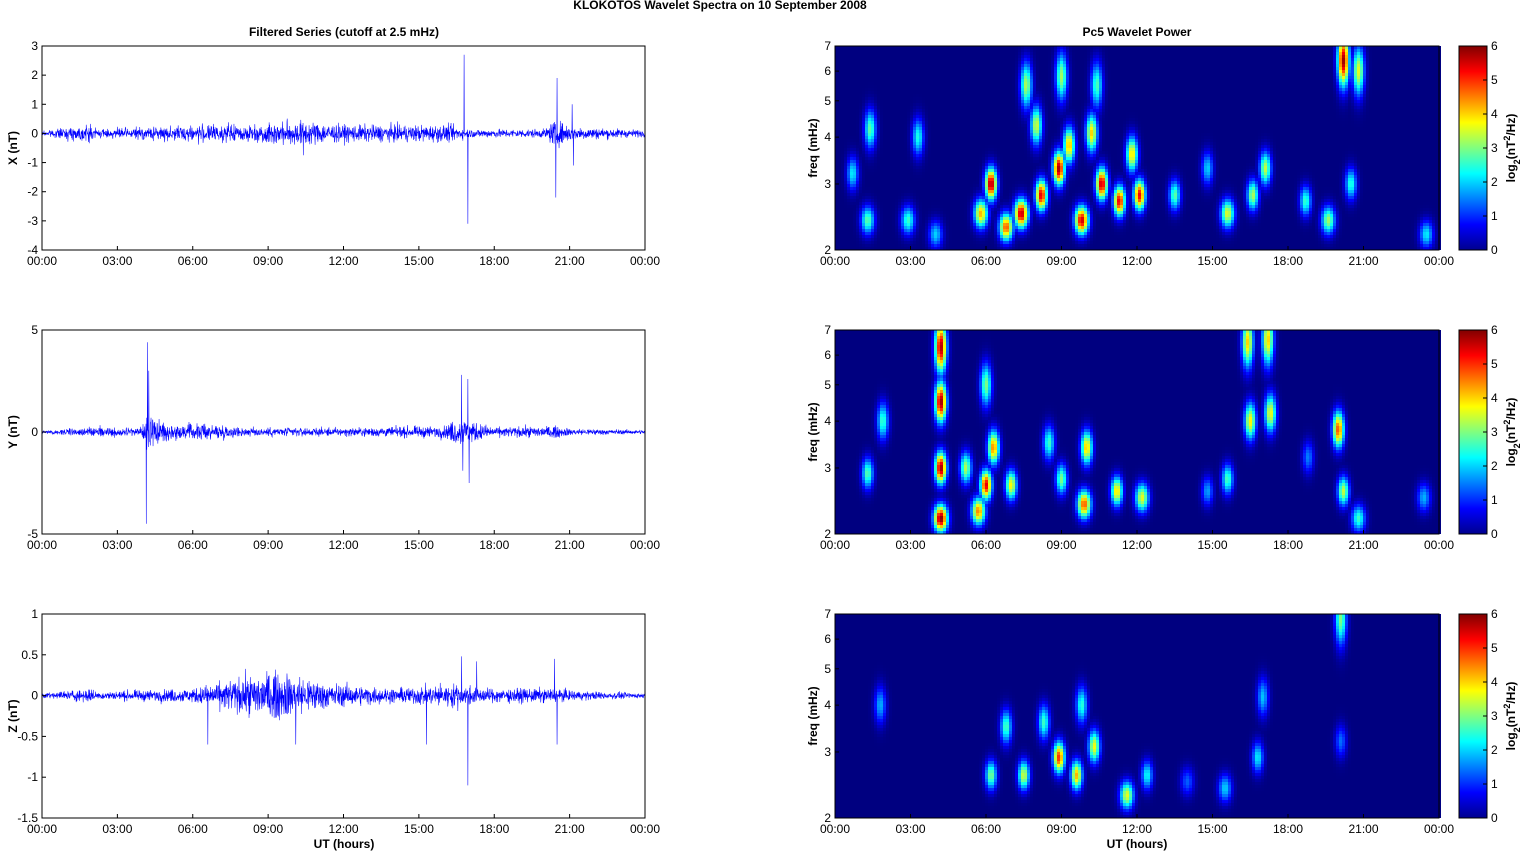  What do you see at coordinates (32, 534) in the screenshot?
I see `y-tick-label: -5` at bounding box center [32, 534].